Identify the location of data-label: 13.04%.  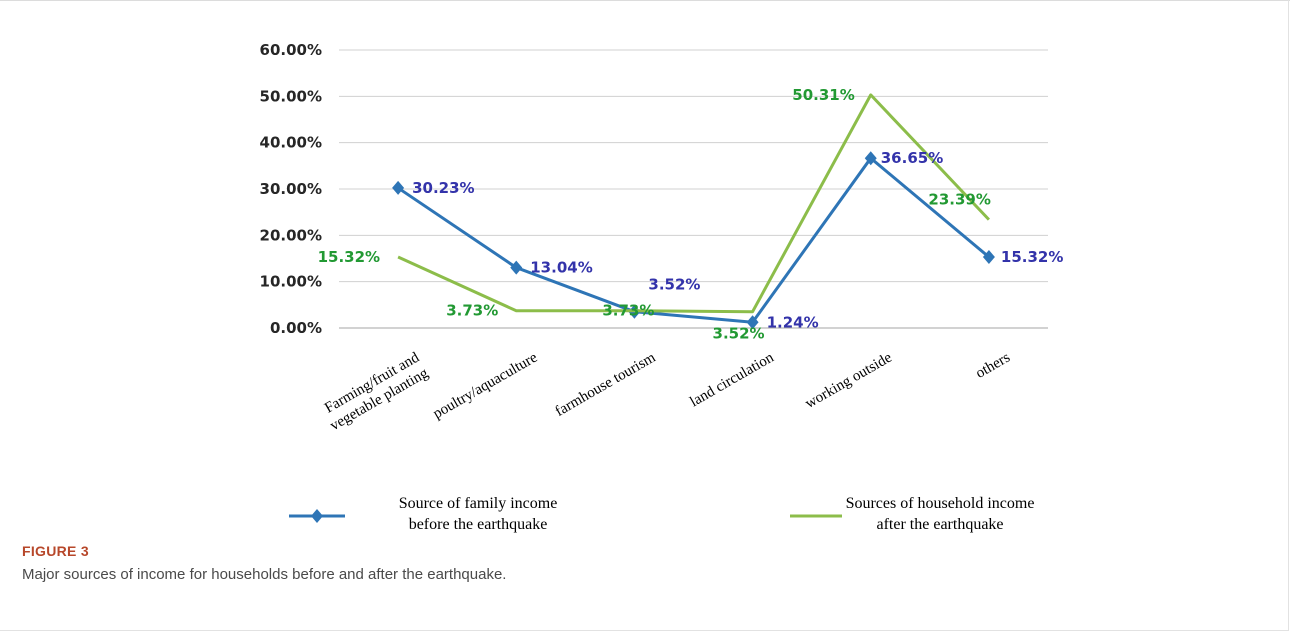
(561, 268).